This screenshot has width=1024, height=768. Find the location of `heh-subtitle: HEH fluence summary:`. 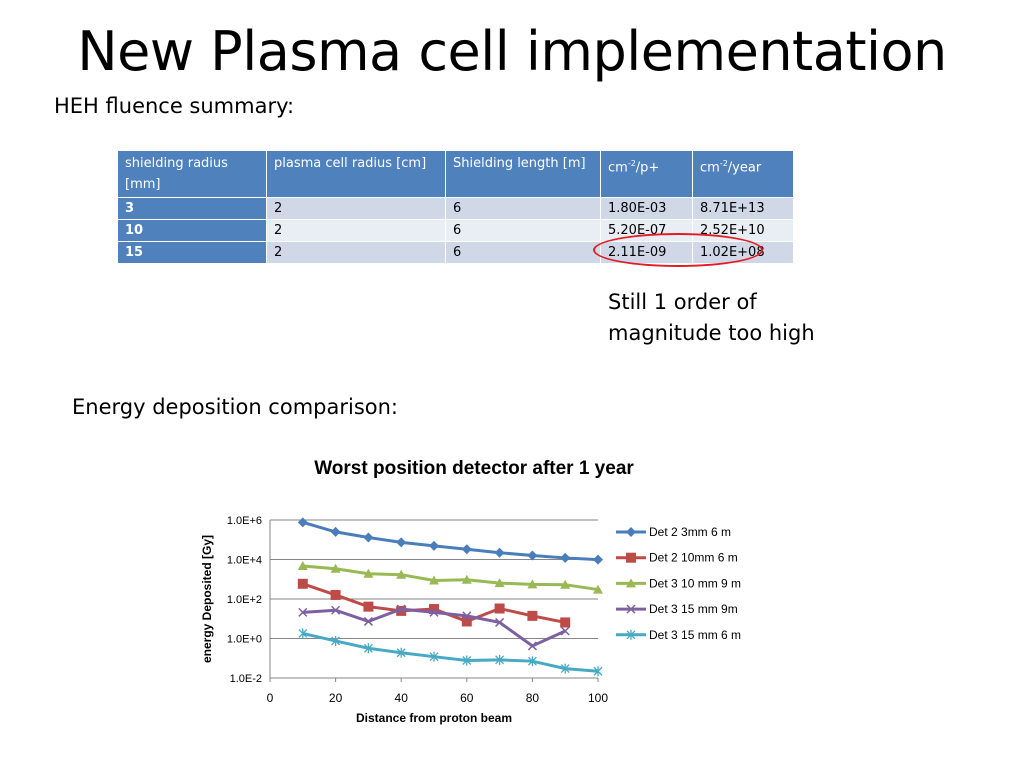

heh-subtitle: HEH fluence summary: is located at coordinates (174, 106).